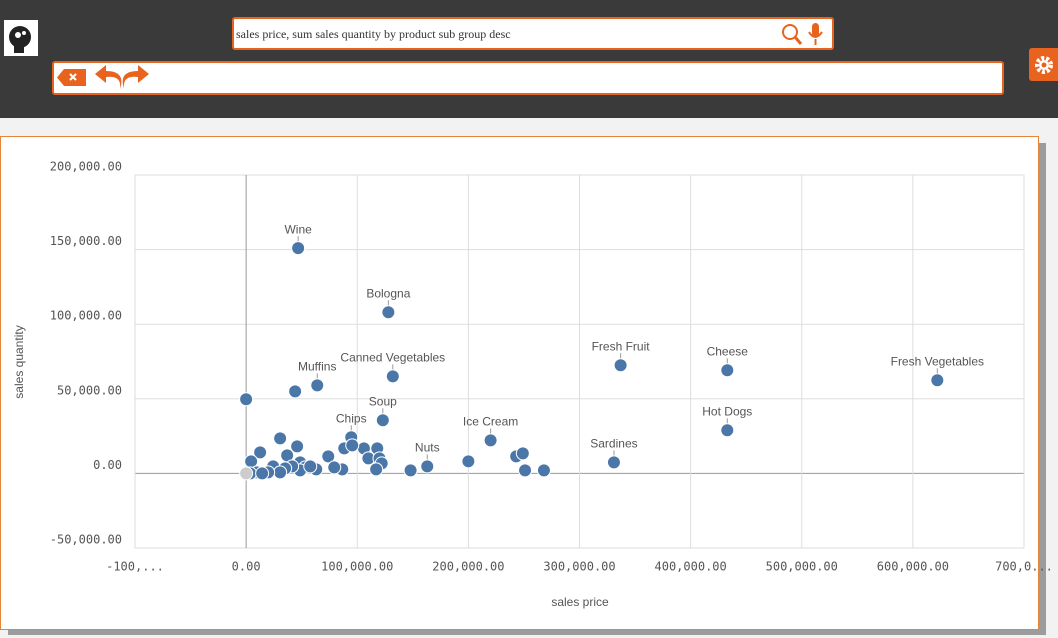  What do you see at coordinates (246, 567) in the screenshot?
I see `x-tick-label: 0.00` at bounding box center [246, 567].